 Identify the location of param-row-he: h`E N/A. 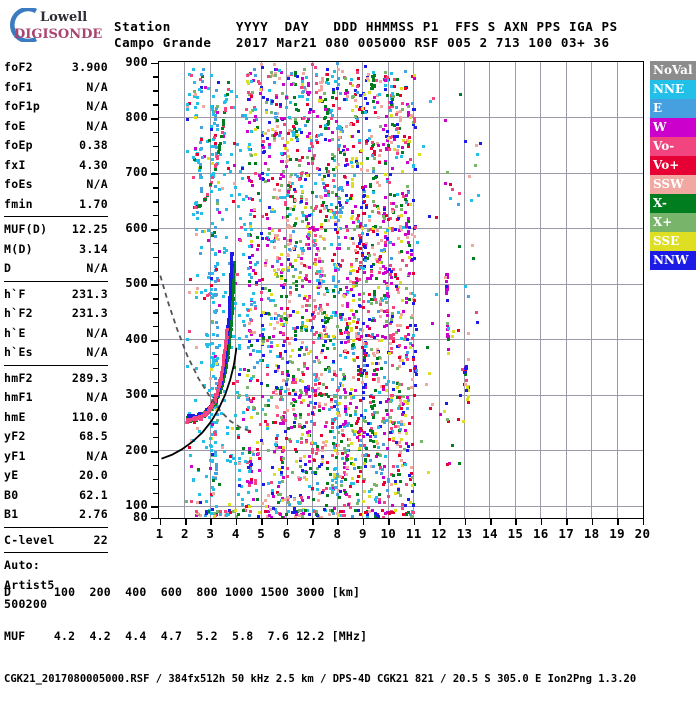
(56, 334).